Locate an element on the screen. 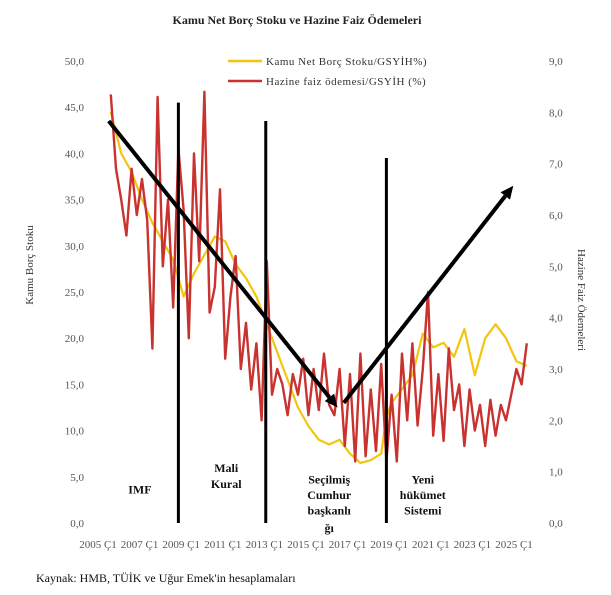 The width and height of the screenshot is (611, 595). y-tick-label: 35,0 is located at coordinates (75, 201).